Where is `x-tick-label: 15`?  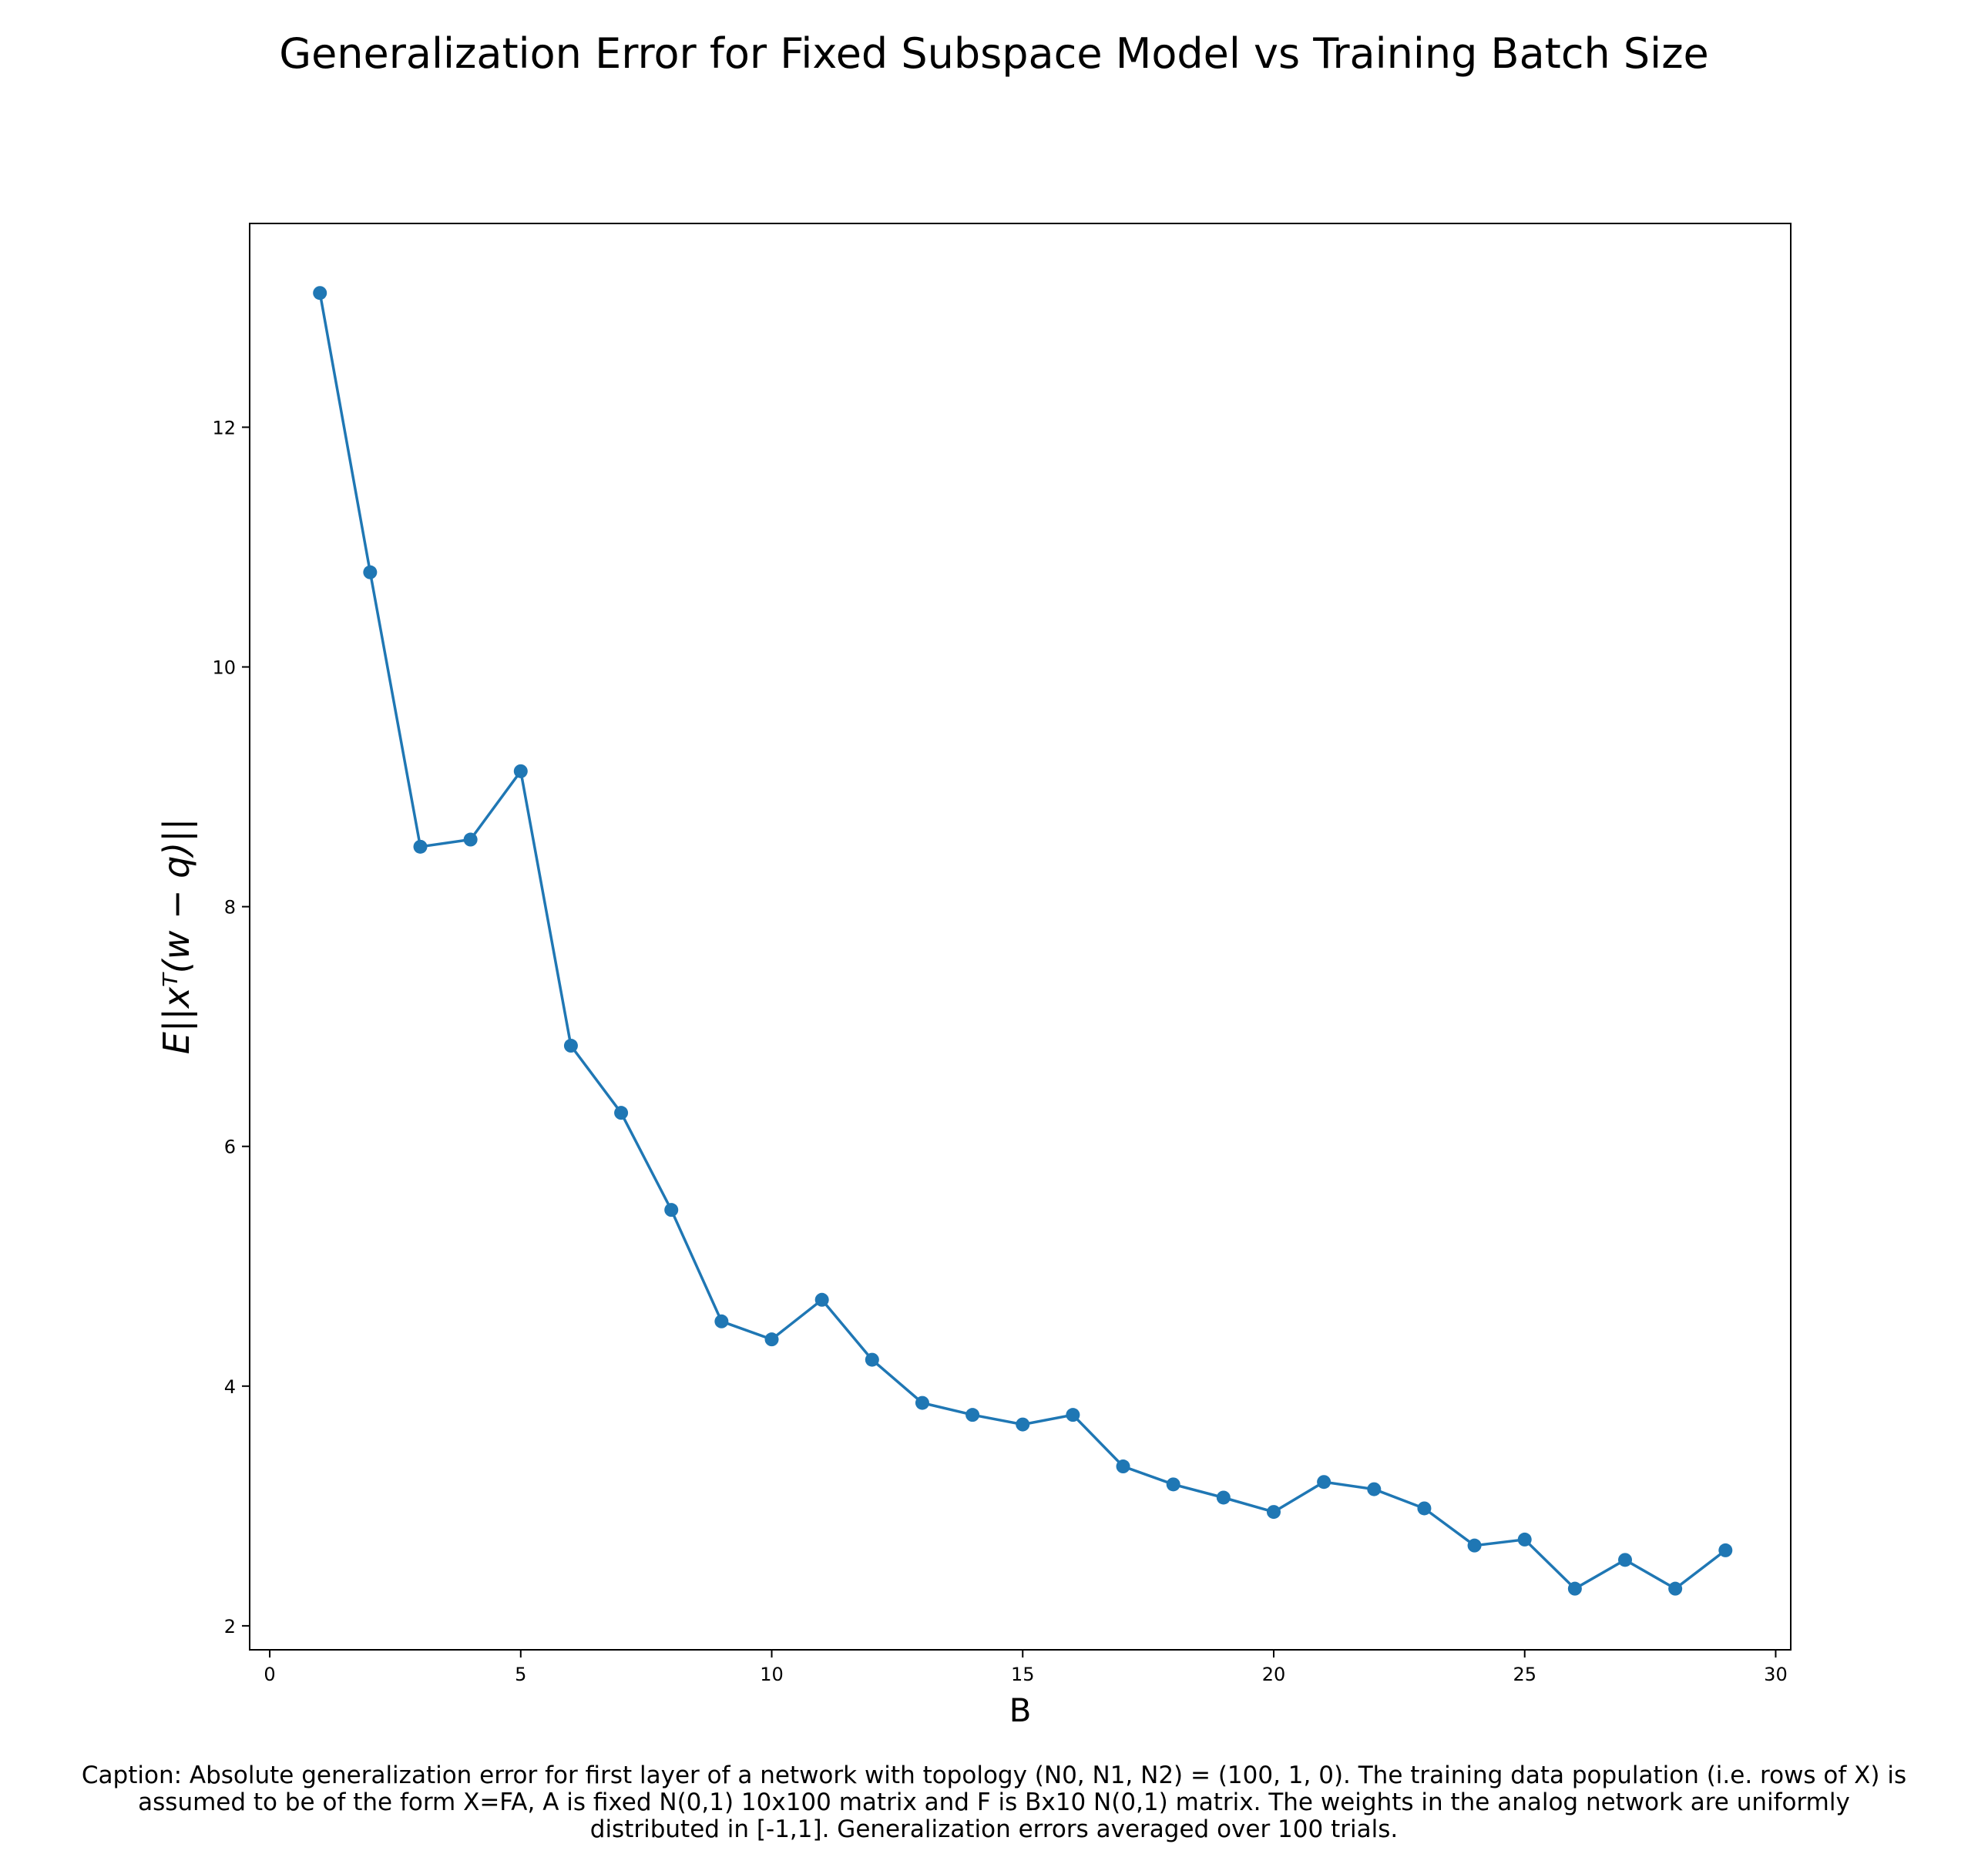
x-tick-label: 15 is located at coordinates (1023, 1675).